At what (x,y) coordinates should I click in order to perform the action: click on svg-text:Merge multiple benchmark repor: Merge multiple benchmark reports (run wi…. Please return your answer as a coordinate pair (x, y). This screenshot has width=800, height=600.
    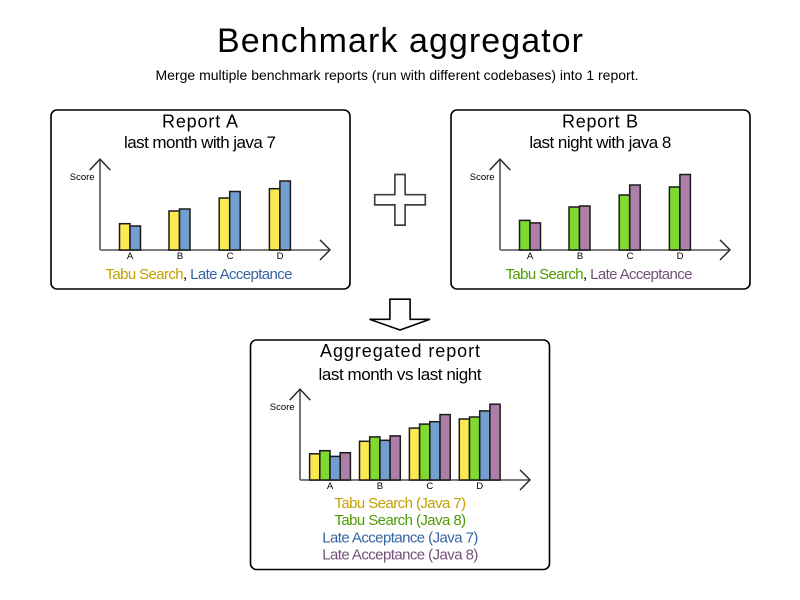
    Looking at the image, I should click on (397, 75).